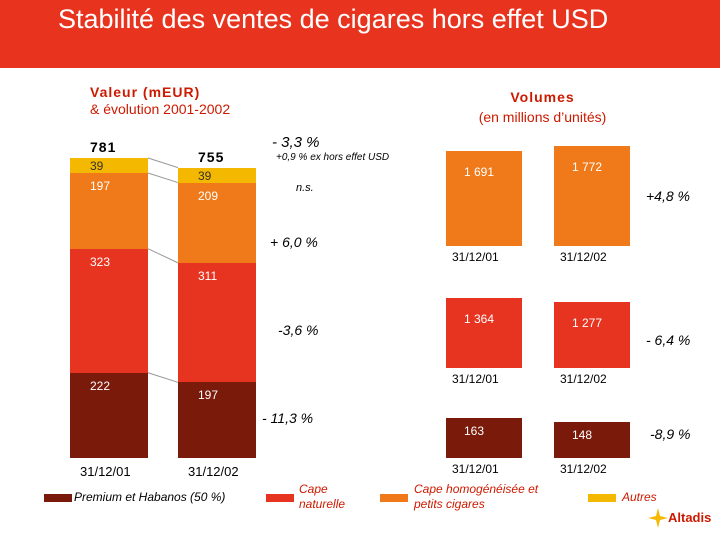 The image size is (720, 540). I want to click on volume-chart-subtitle: Volumes (en millions d’unités), so click(542, 107).